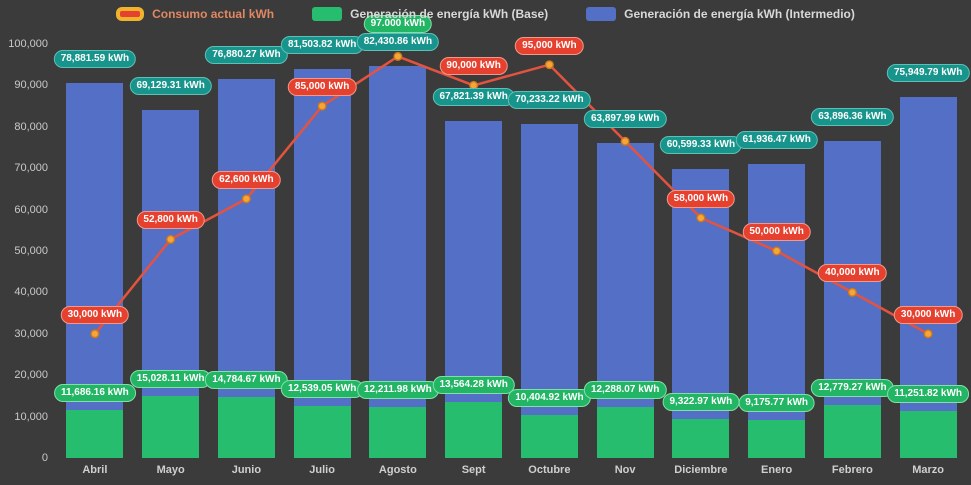 The height and width of the screenshot is (485, 971). I want to click on consumo-point-abril, so click(95, 334).